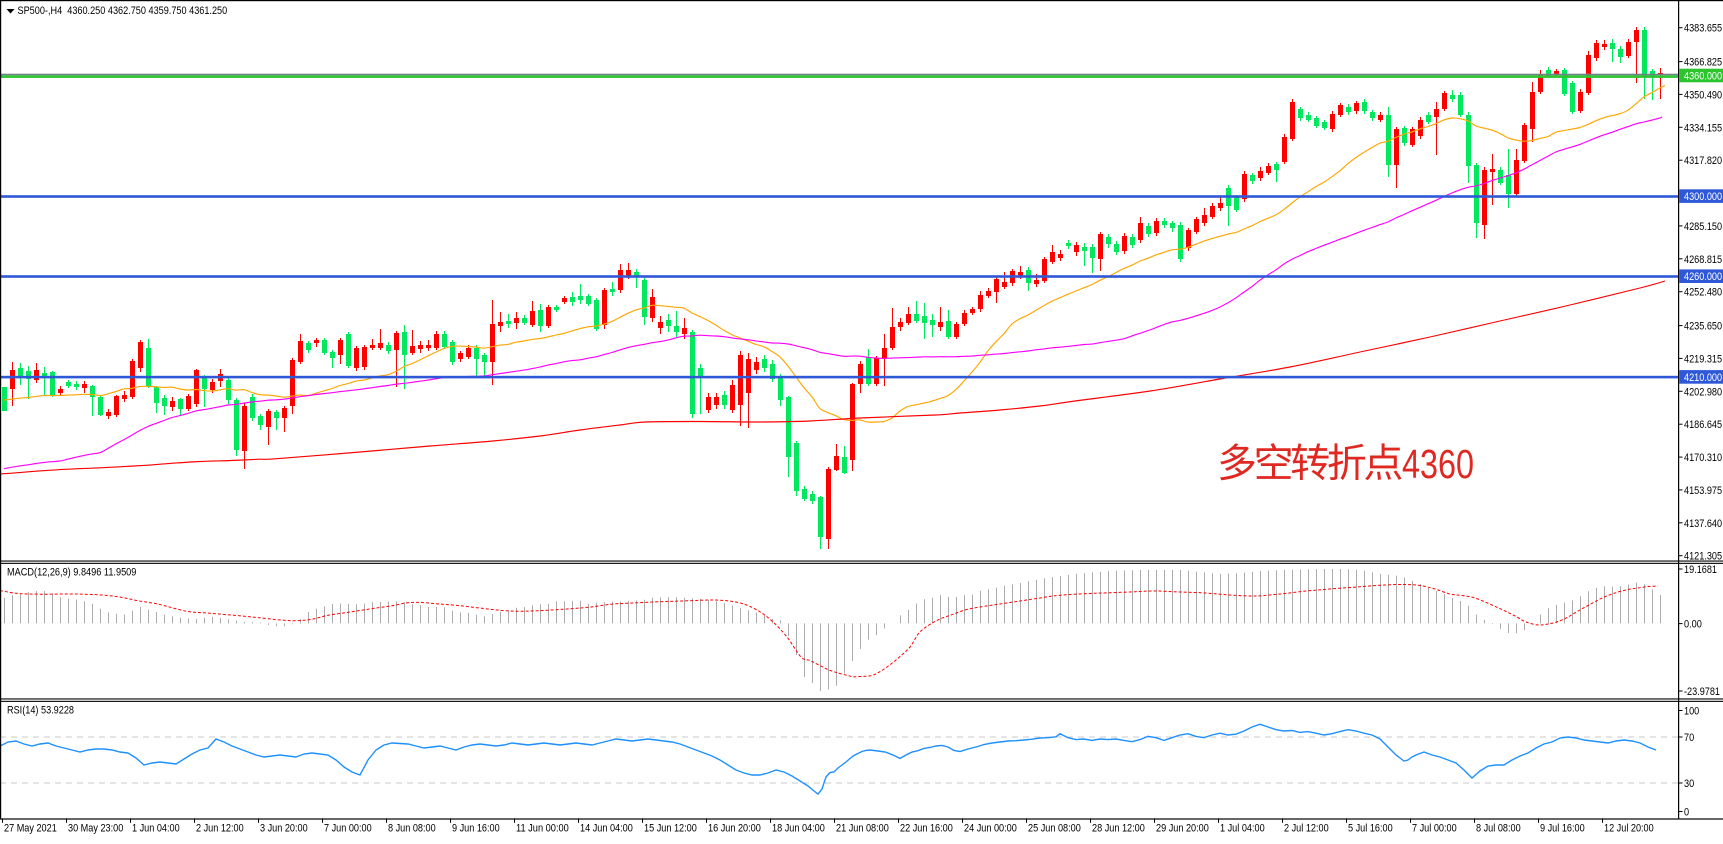  I want to click on svg-text: 4350.490, so click(1703, 95).